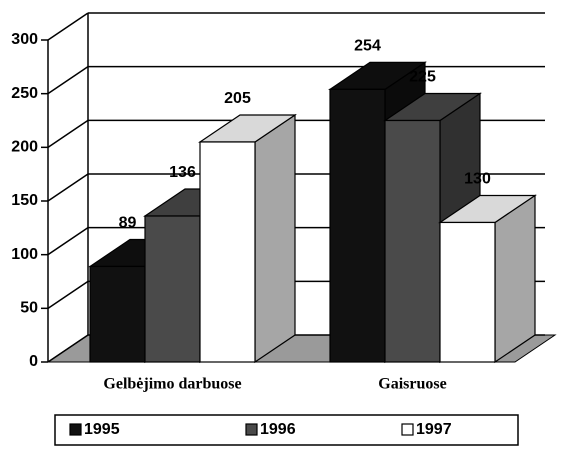 Image resolution: width=565 pixels, height=449 pixels. I want to click on x-tick-label: Gelbėjimo darbuose, so click(172, 384).